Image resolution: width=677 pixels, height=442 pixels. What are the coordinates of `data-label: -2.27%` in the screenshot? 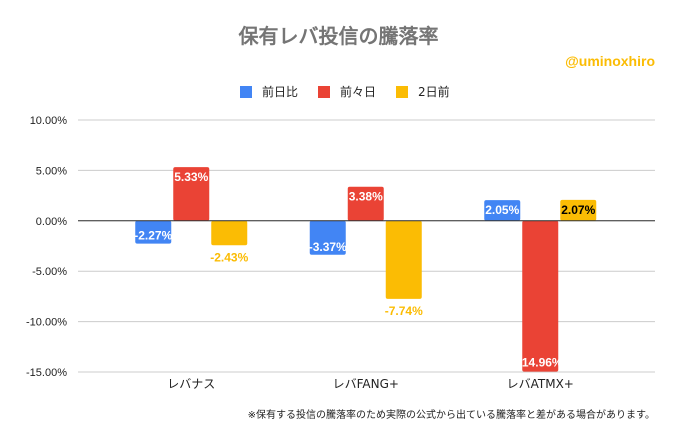 It's located at (153, 236).